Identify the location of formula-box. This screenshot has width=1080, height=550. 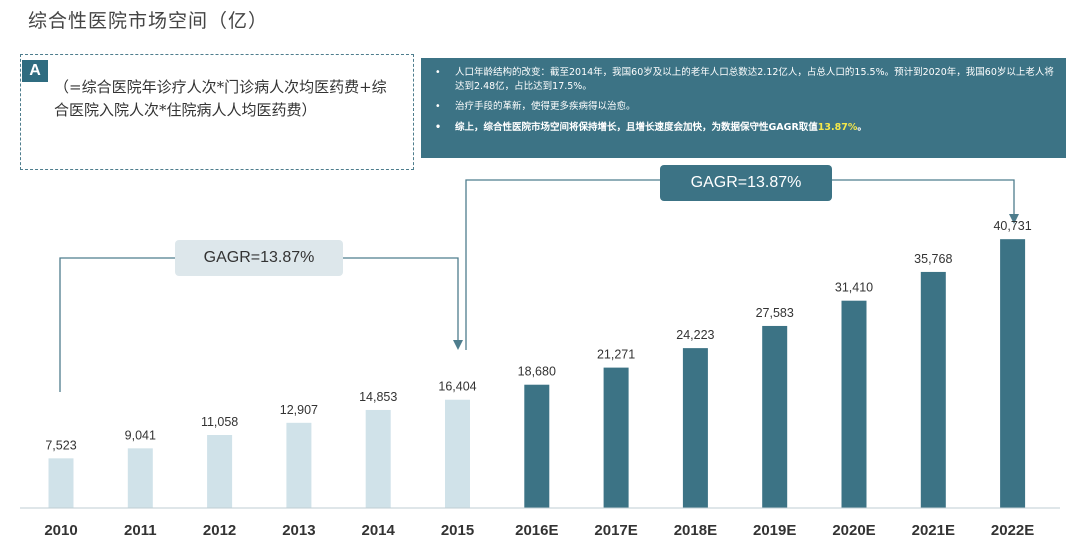
(217, 112).